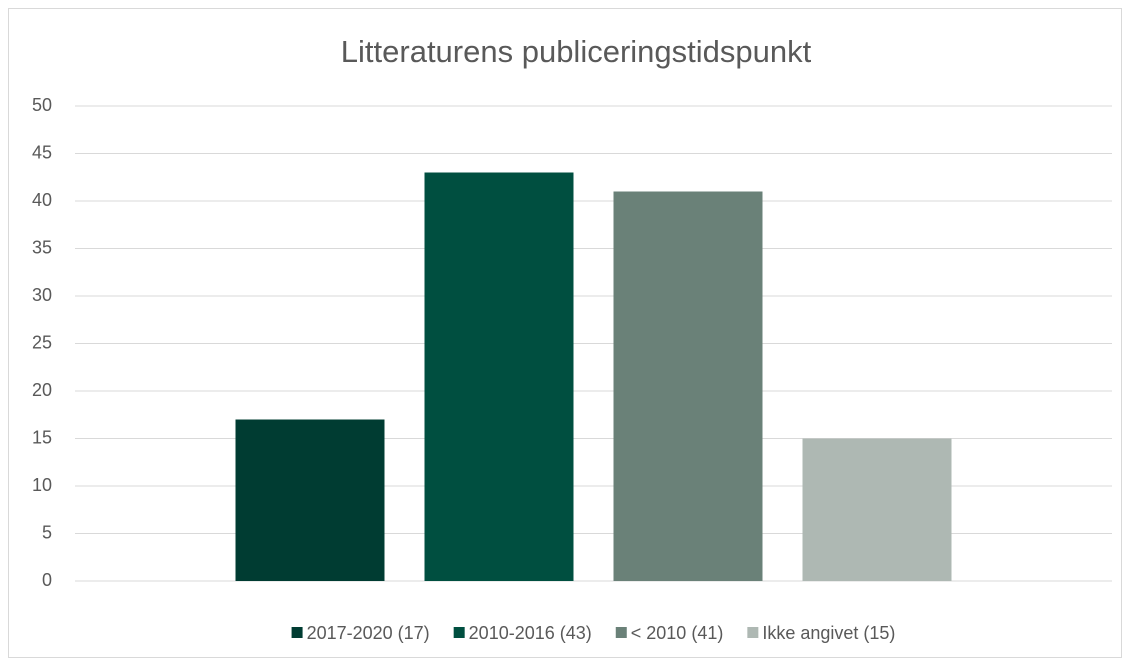  Describe the element at coordinates (42, 152) in the screenshot. I see `y-tick-label: 45` at that location.